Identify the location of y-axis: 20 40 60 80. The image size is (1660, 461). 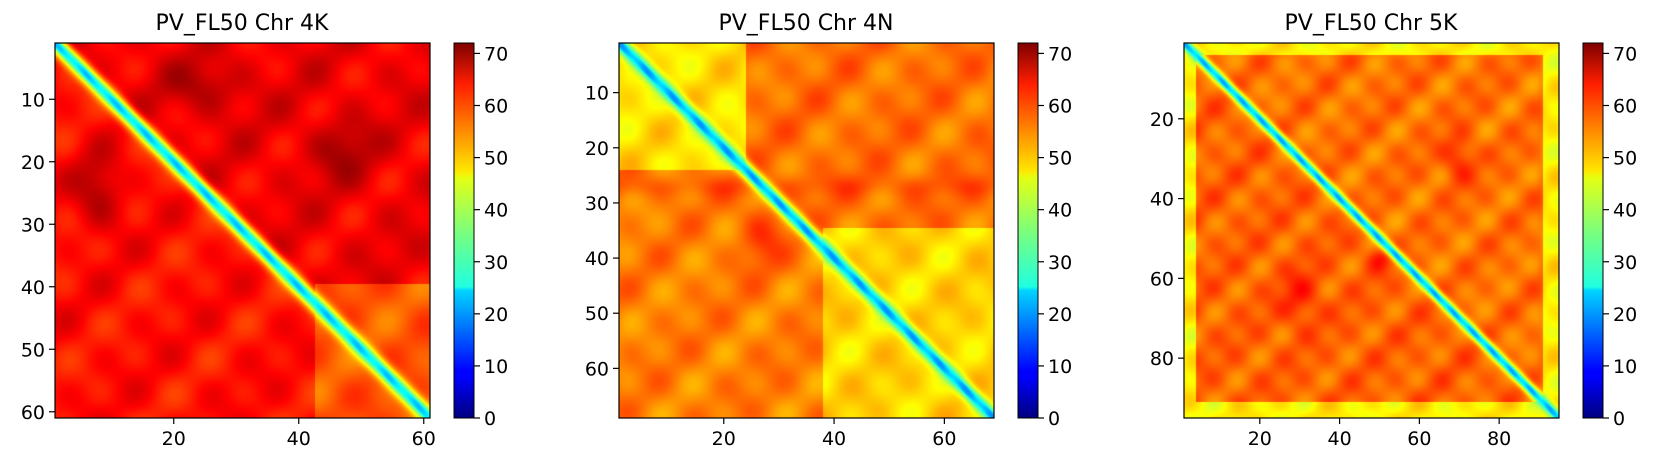
(1167, 239).